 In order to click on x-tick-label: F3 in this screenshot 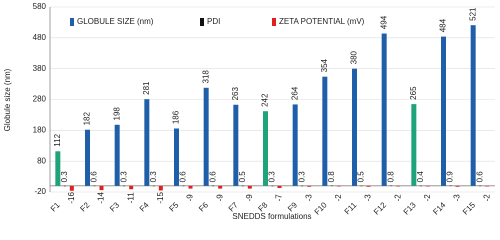, I will do `click(114, 206)`.